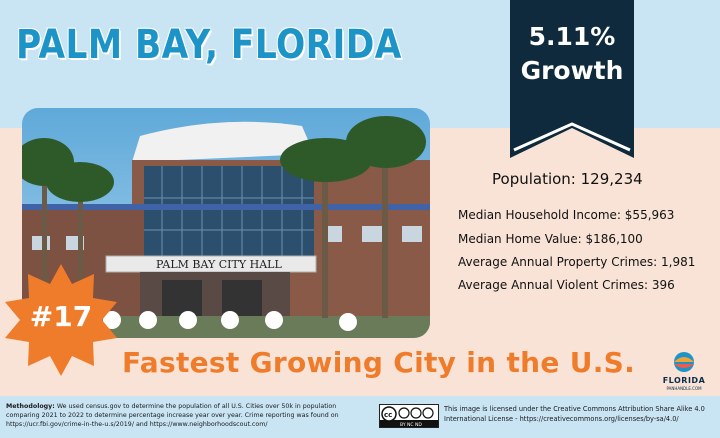 The image size is (720, 438). What do you see at coordinates (572, 70) in the screenshot?
I see `growth-label: Growth` at bounding box center [572, 70].